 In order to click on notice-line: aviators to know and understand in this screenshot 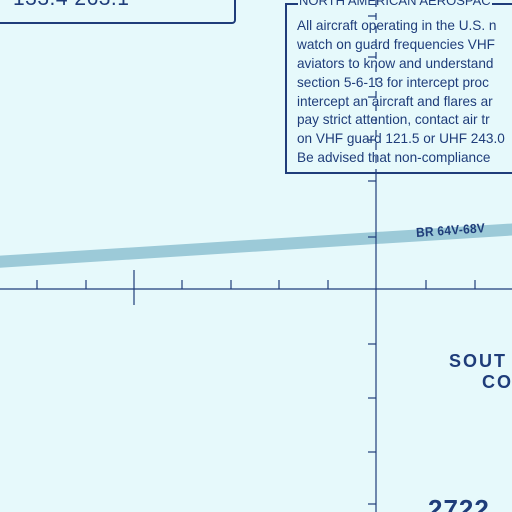, I will do `click(395, 63)`.